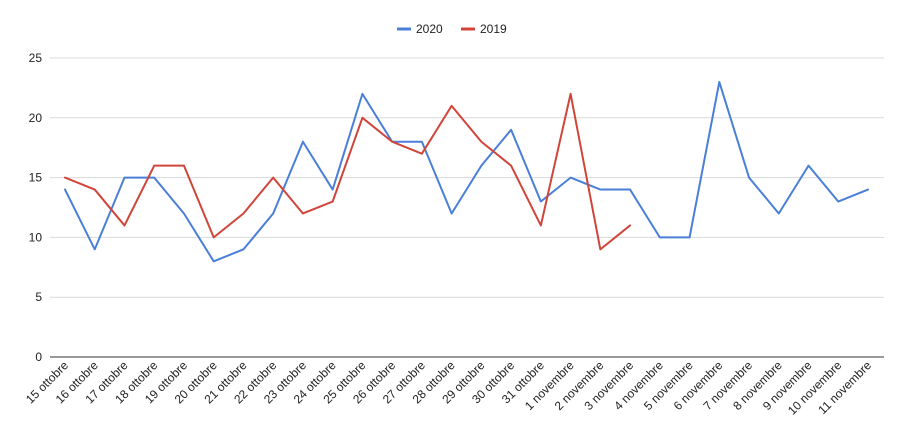 This screenshot has width=906, height=441. I want to click on legend-label: 2020, so click(429, 29).